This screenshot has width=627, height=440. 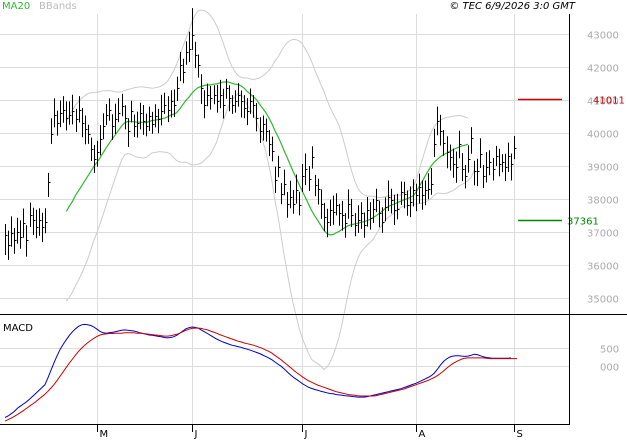 What do you see at coordinates (16, 6) in the screenshot?
I see `legend-ma20: MA20` at bounding box center [16, 6].